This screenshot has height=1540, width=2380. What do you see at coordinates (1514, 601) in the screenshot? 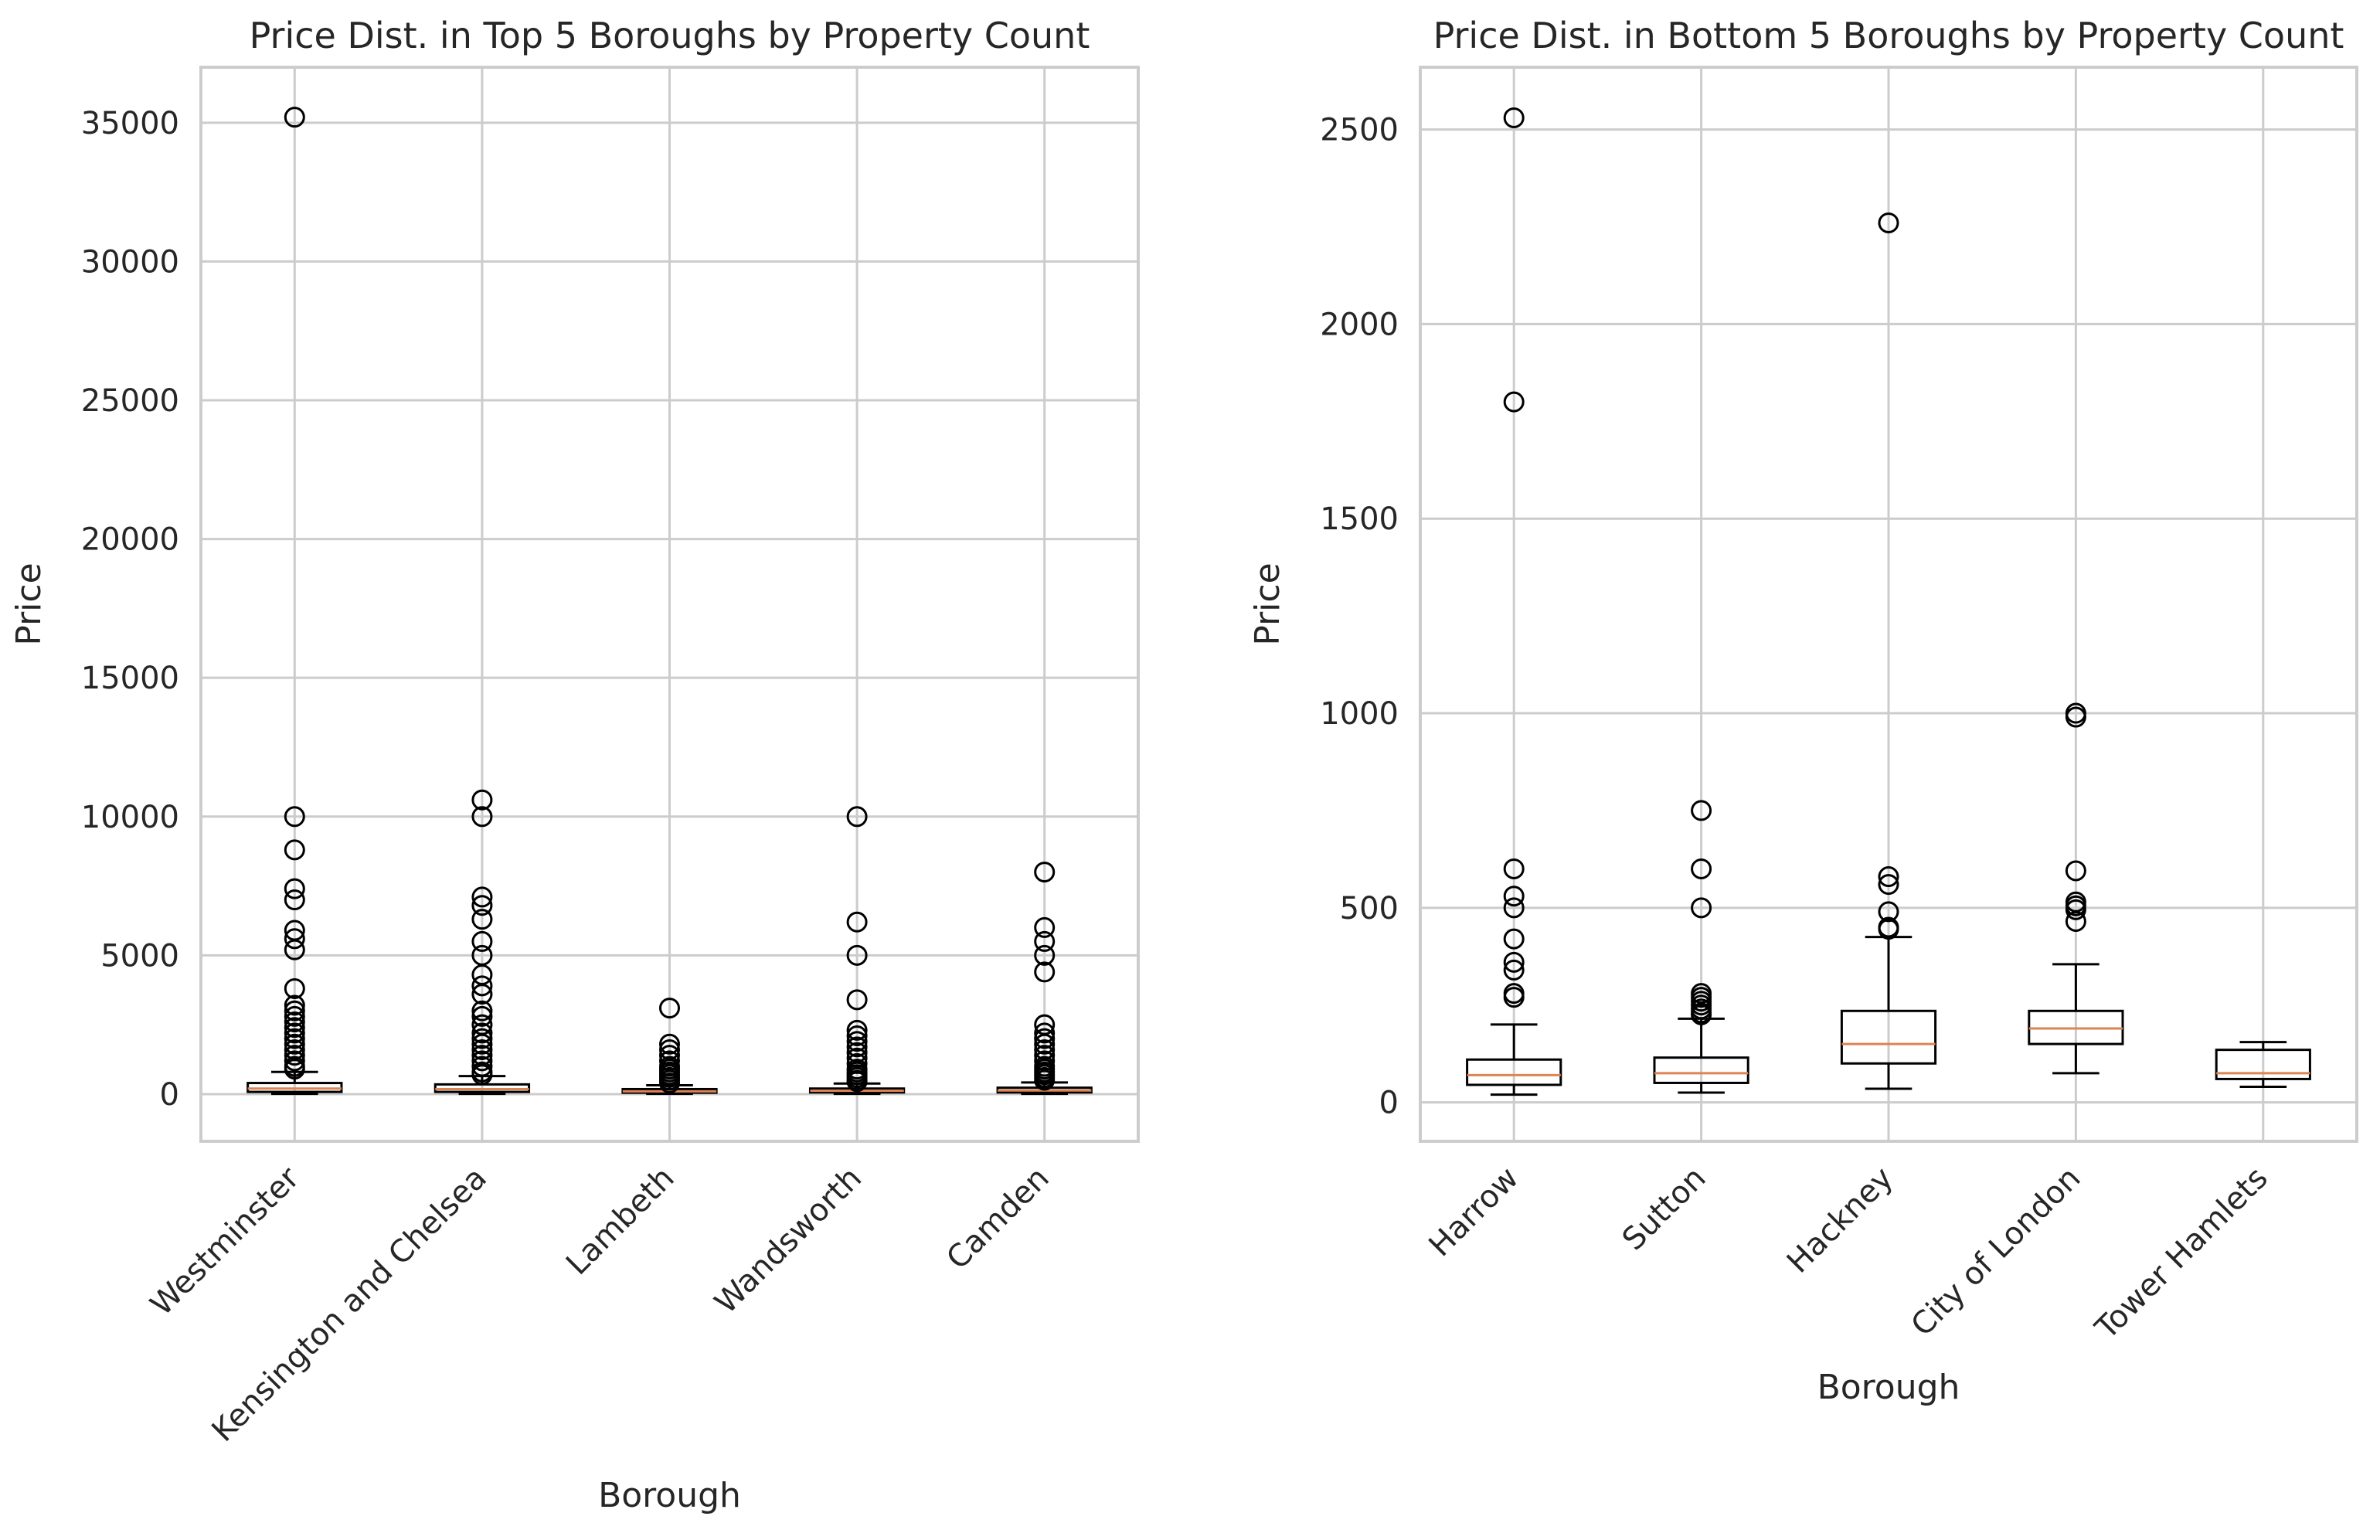
I see `box-harrow` at bounding box center [1514, 601].